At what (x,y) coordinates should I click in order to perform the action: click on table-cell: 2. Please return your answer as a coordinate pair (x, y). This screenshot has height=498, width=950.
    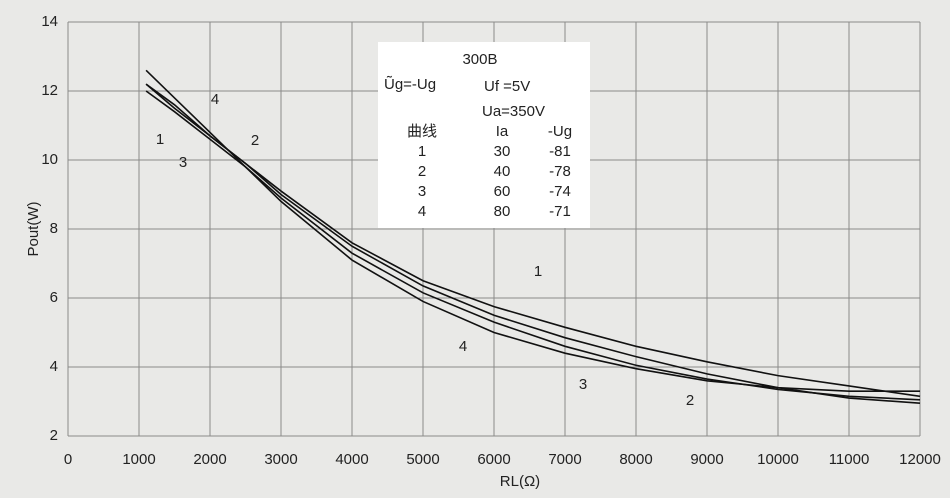
    Looking at the image, I should click on (422, 171).